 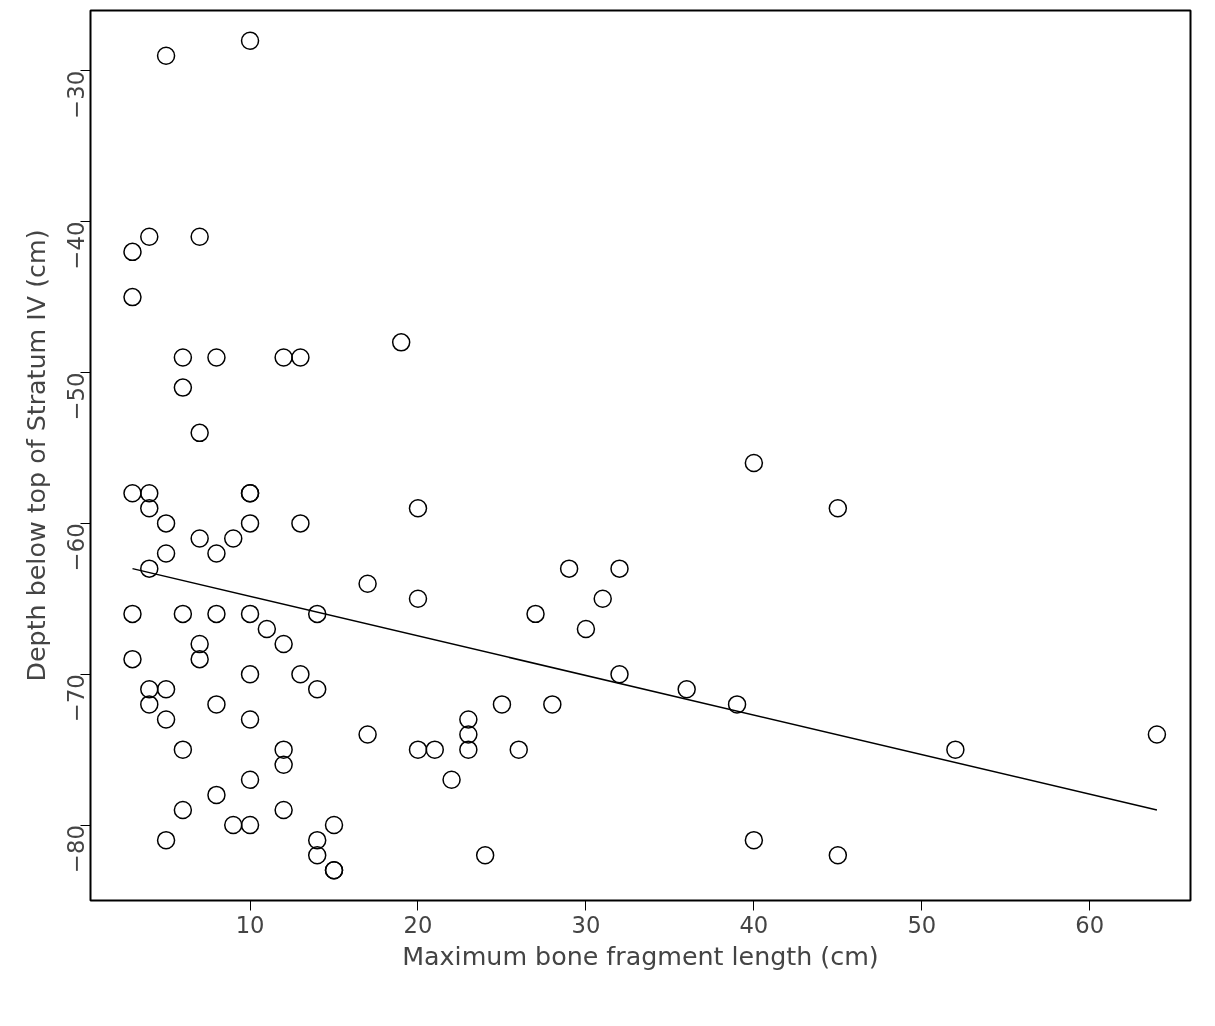 What do you see at coordinates (35, 455) in the screenshot?
I see `y-axis-title: Depth below top of Stratum IV (cm)` at bounding box center [35, 455].